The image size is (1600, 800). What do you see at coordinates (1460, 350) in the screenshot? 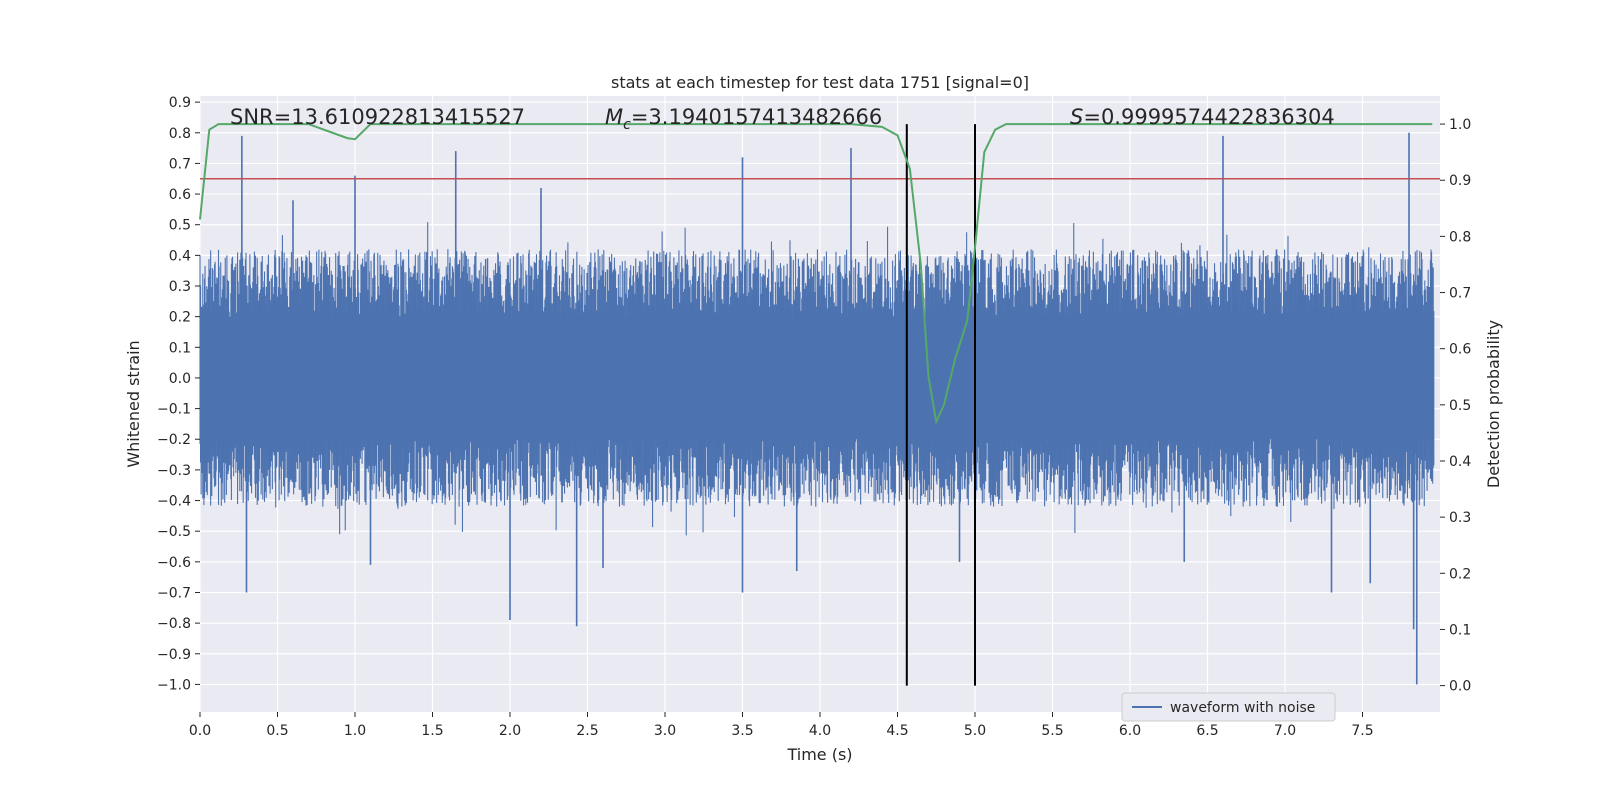
I see `y2-tick-label-4: 0.6` at bounding box center [1460, 350].